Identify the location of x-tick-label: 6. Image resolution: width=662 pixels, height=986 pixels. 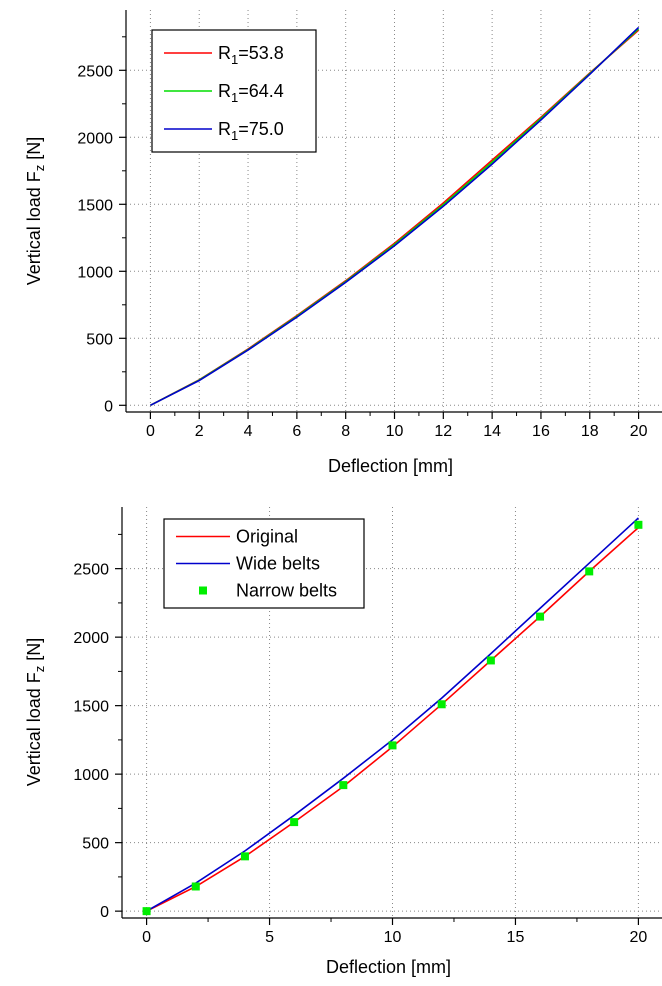
(296, 431).